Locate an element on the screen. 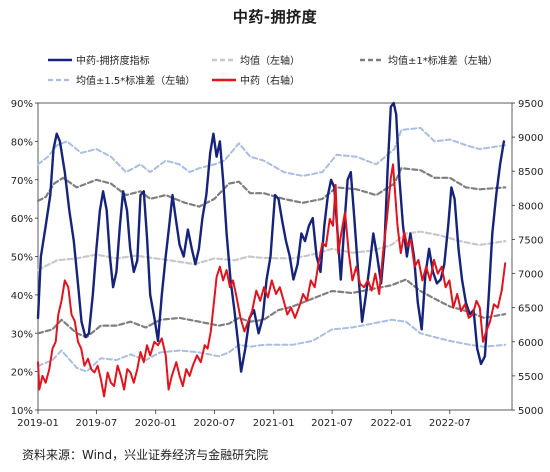 The height and width of the screenshot is (472, 550). y-left-tick-label: 10% is located at coordinates (22, 411).